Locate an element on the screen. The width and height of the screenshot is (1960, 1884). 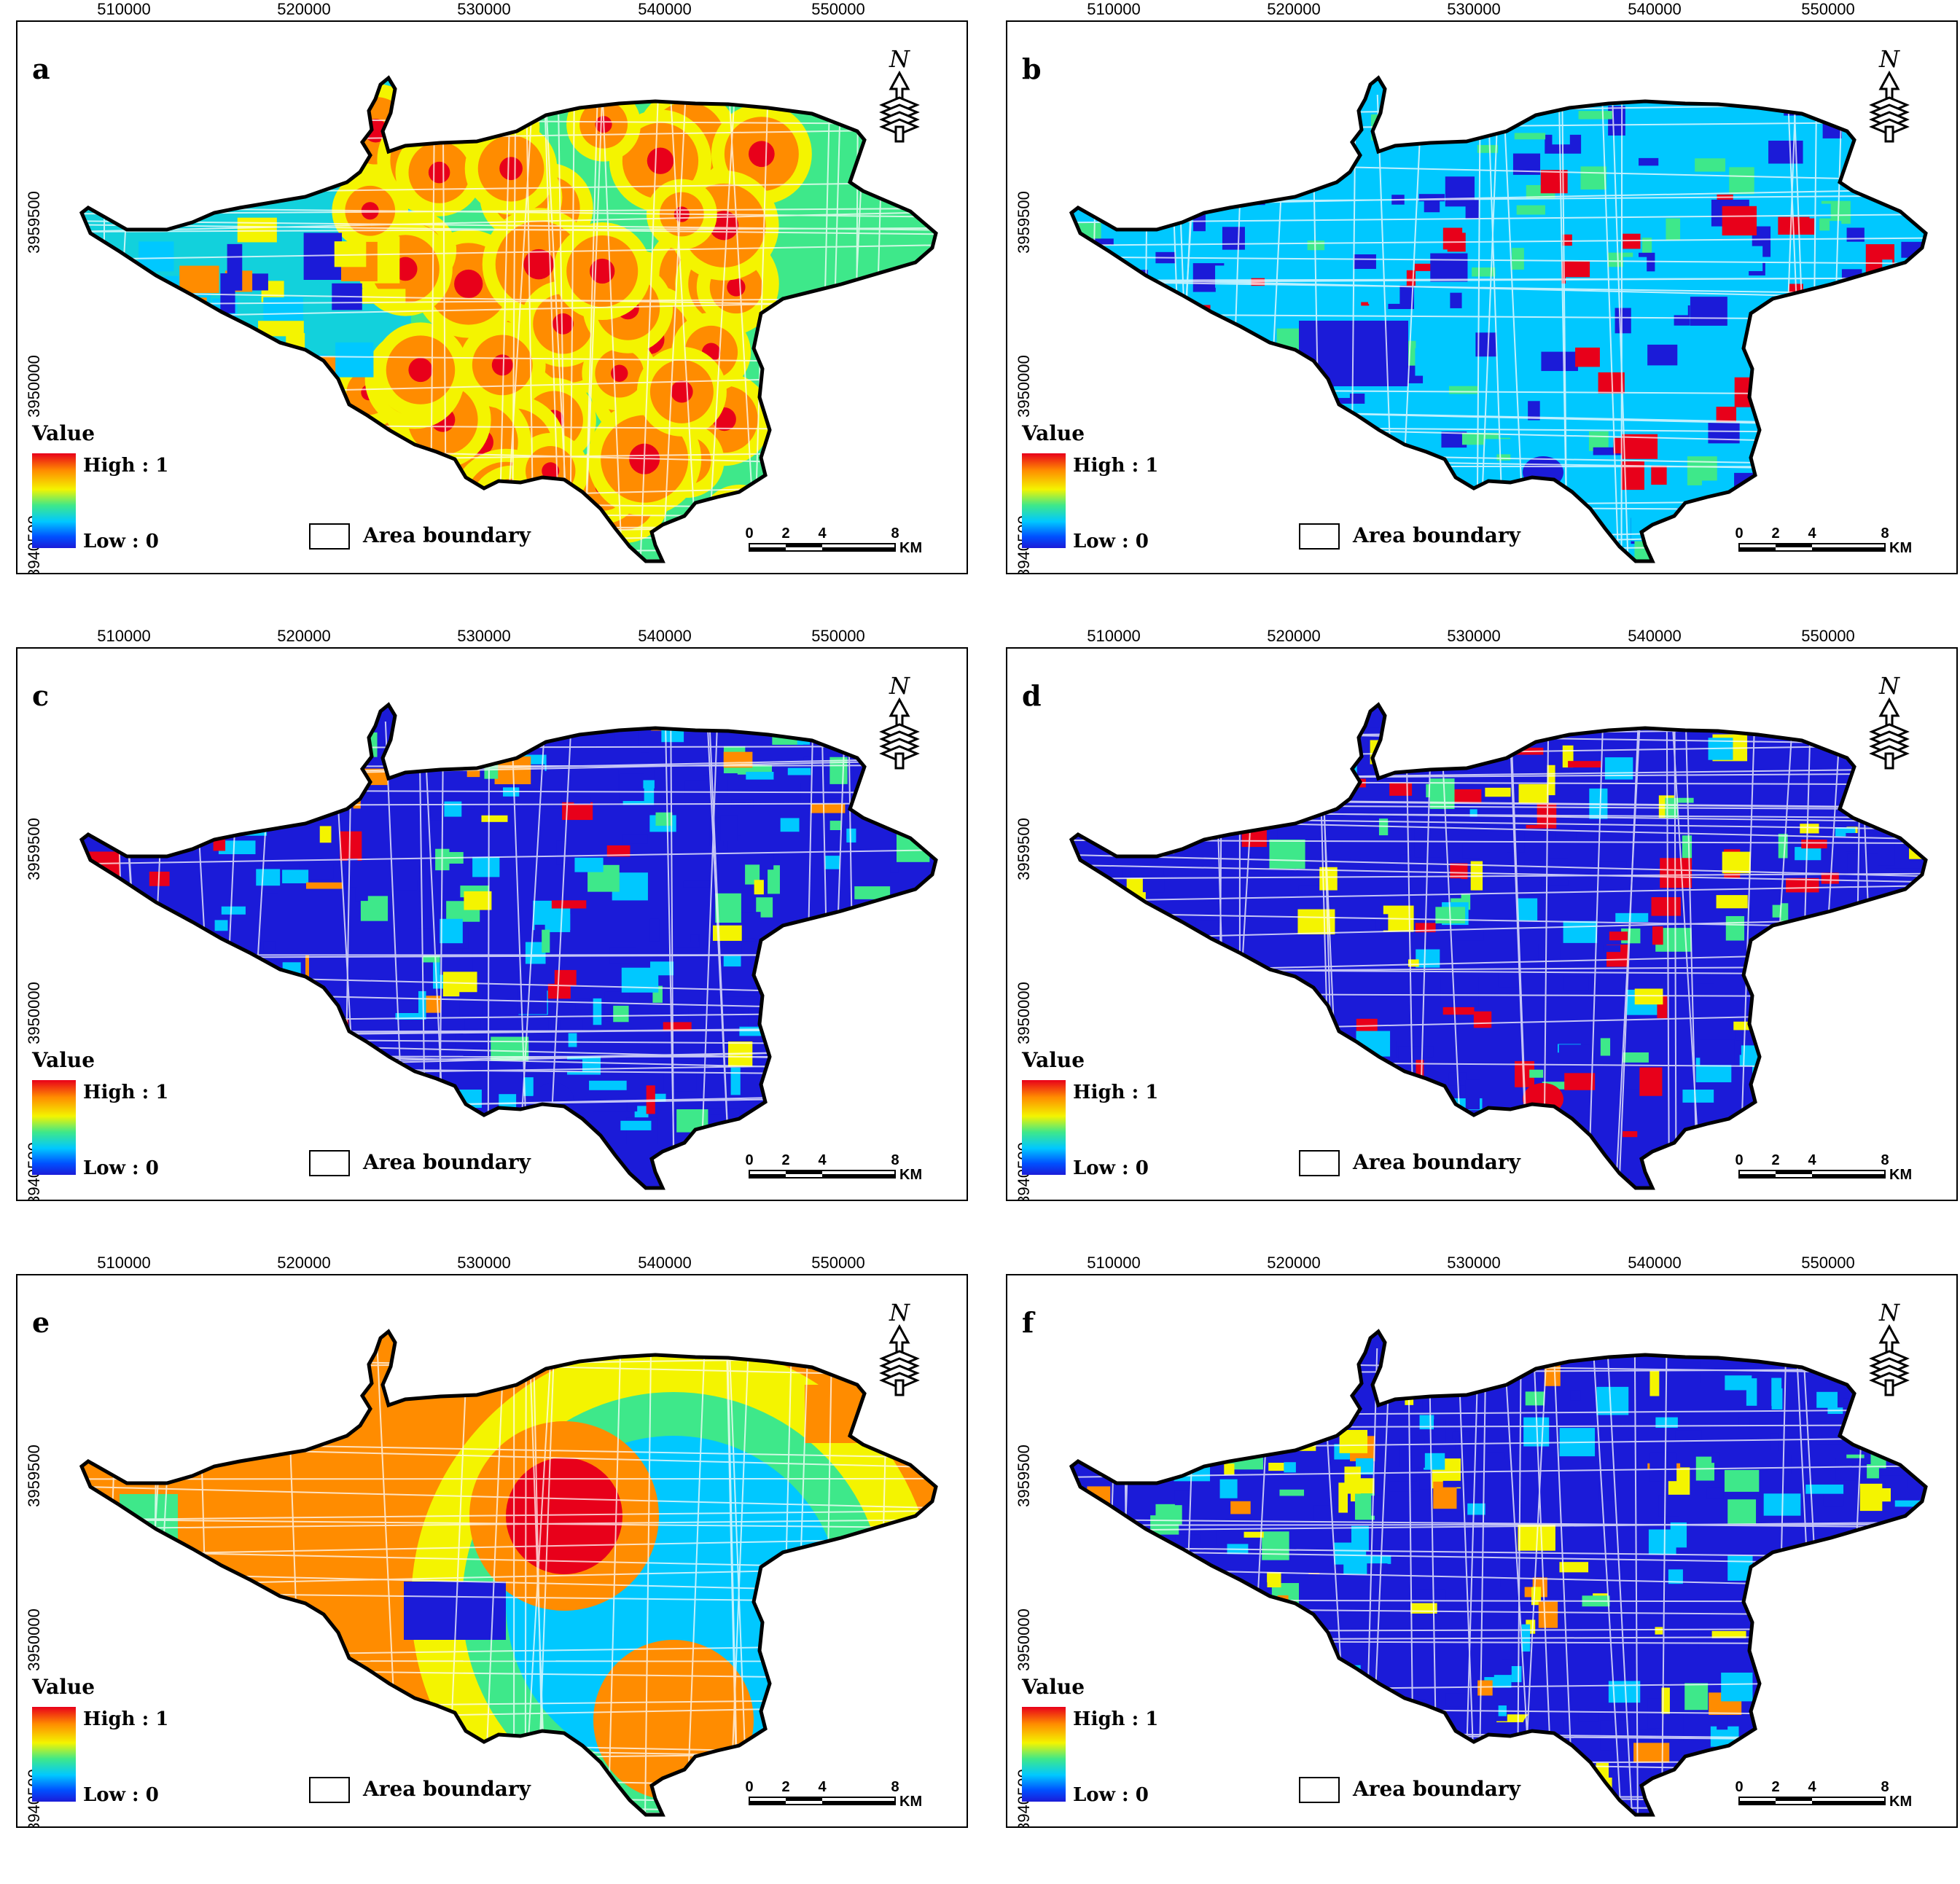
area-boundary-outline is located at coordinates (508, 319).